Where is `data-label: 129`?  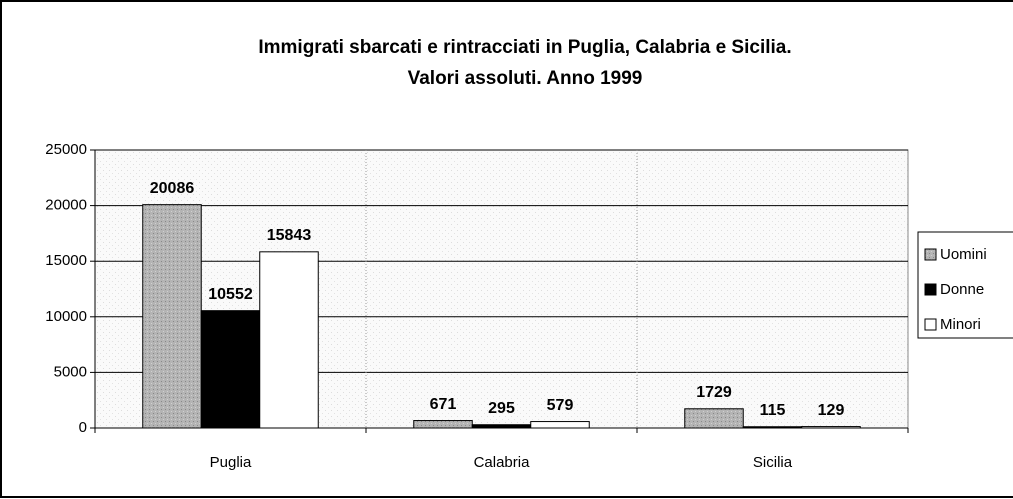
data-label: 129 is located at coordinates (831, 410).